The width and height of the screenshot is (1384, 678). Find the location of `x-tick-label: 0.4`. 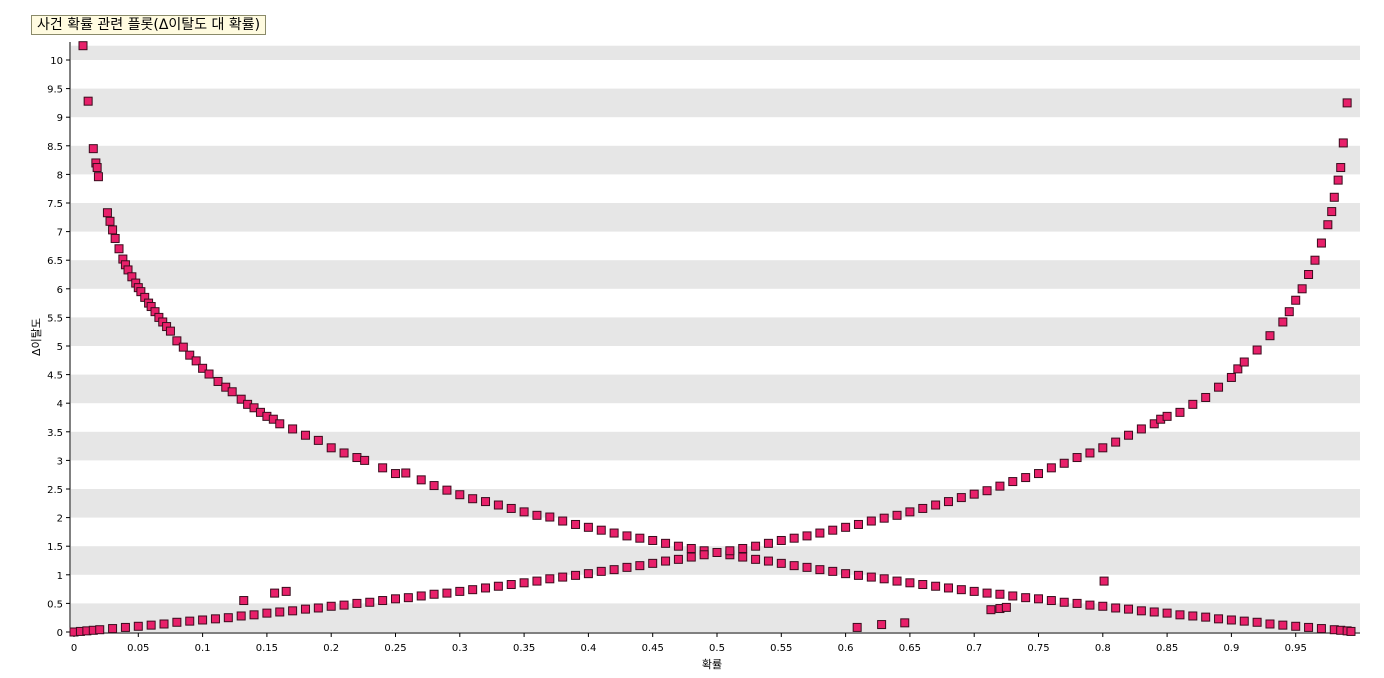

x-tick-label: 0.4 is located at coordinates (588, 648).